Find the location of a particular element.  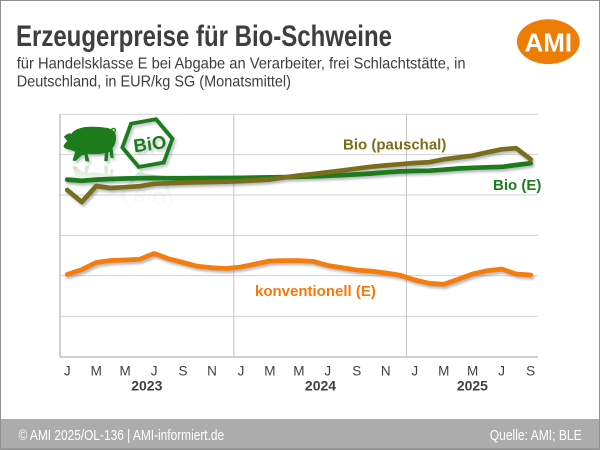

svg-text: Quelle: AMI; BLE is located at coordinates (536, 435).